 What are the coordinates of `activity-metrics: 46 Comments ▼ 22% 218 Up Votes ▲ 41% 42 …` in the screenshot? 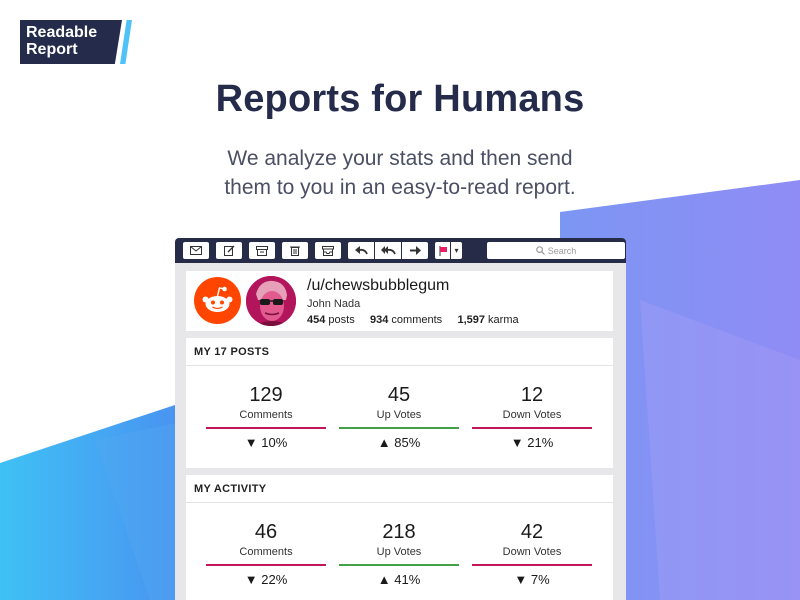 It's located at (399, 551).